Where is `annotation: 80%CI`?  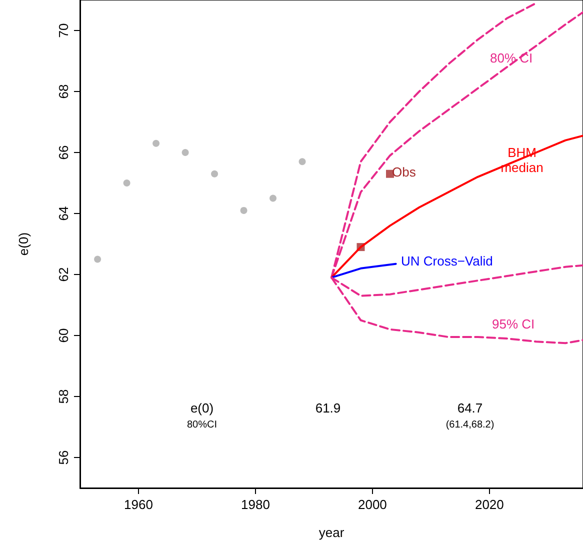 annotation: 80%CI is located at coordinates (202, 425).